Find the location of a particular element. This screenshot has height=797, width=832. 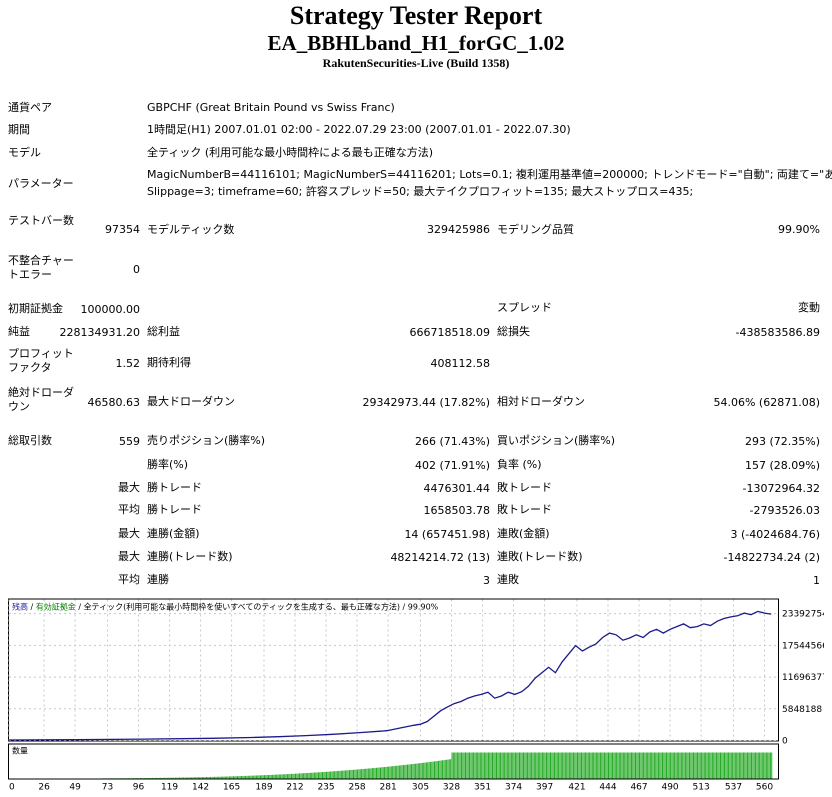

x-tick-label-3: 73 is located at coordinates (107, 788).